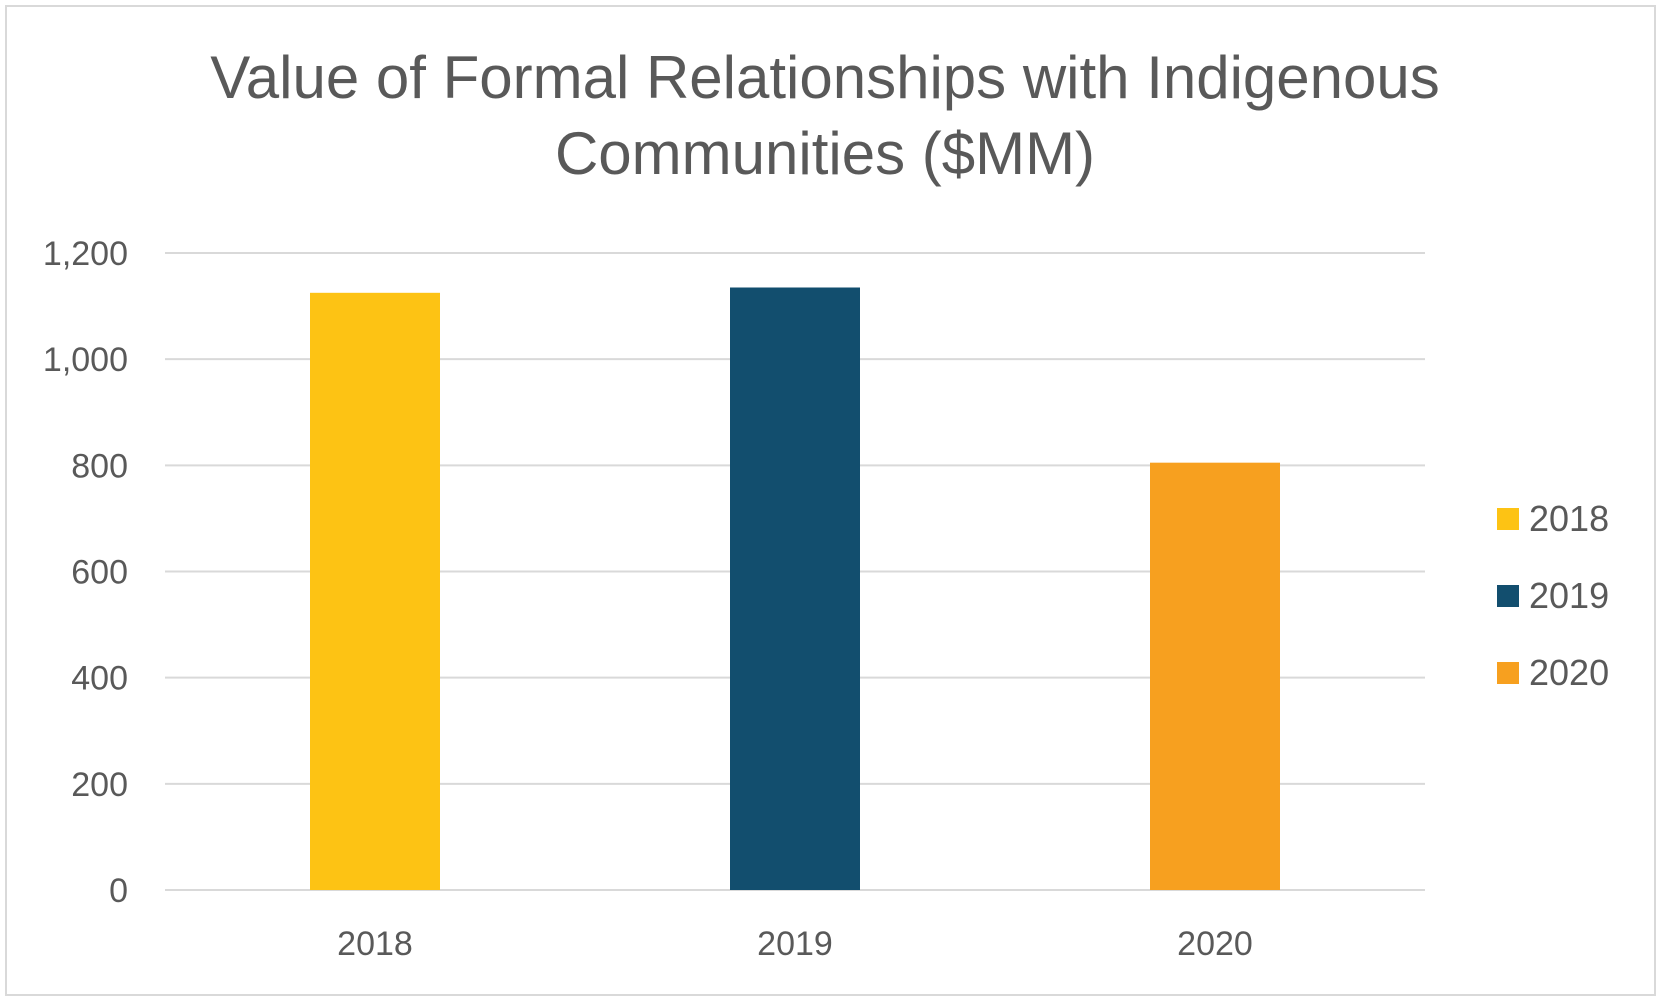 This screenshot has height=1003, width=1663. I want to click on chart-title-line-2: Communities ($MM), so click(825, 153).